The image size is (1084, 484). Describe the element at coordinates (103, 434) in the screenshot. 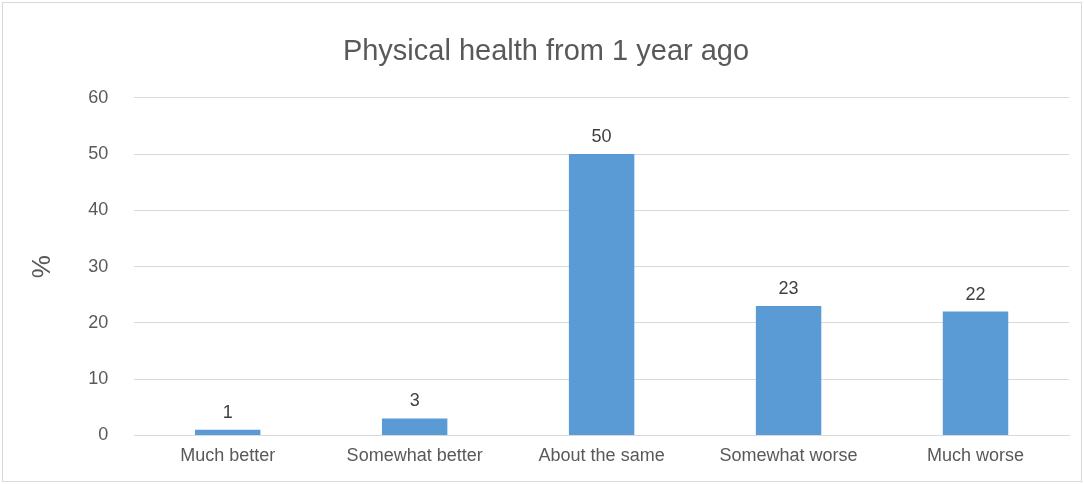

I see `y-tick-label: 0` at that location.